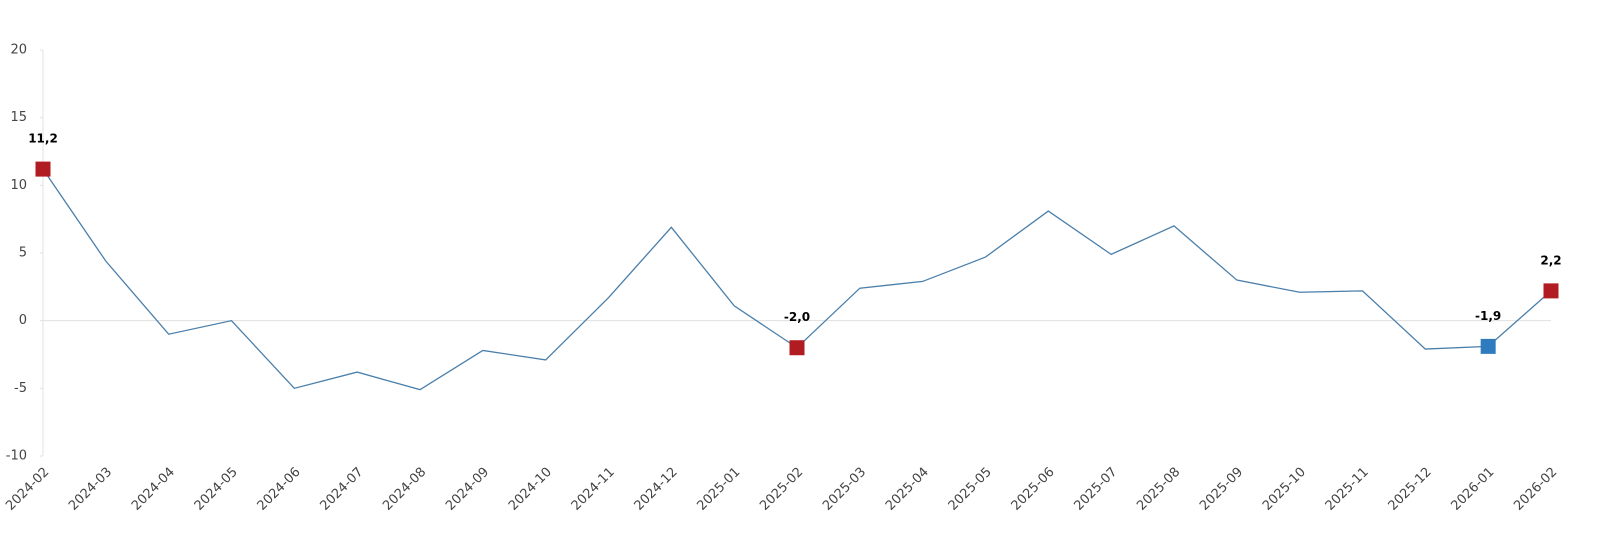 Image resolution: width=1600 pixels, height=541 pixels. What do you see at coordinates (18, 185) in the screenshot?
I see `y-tick-label: 10` at bounding box center [18, 185].